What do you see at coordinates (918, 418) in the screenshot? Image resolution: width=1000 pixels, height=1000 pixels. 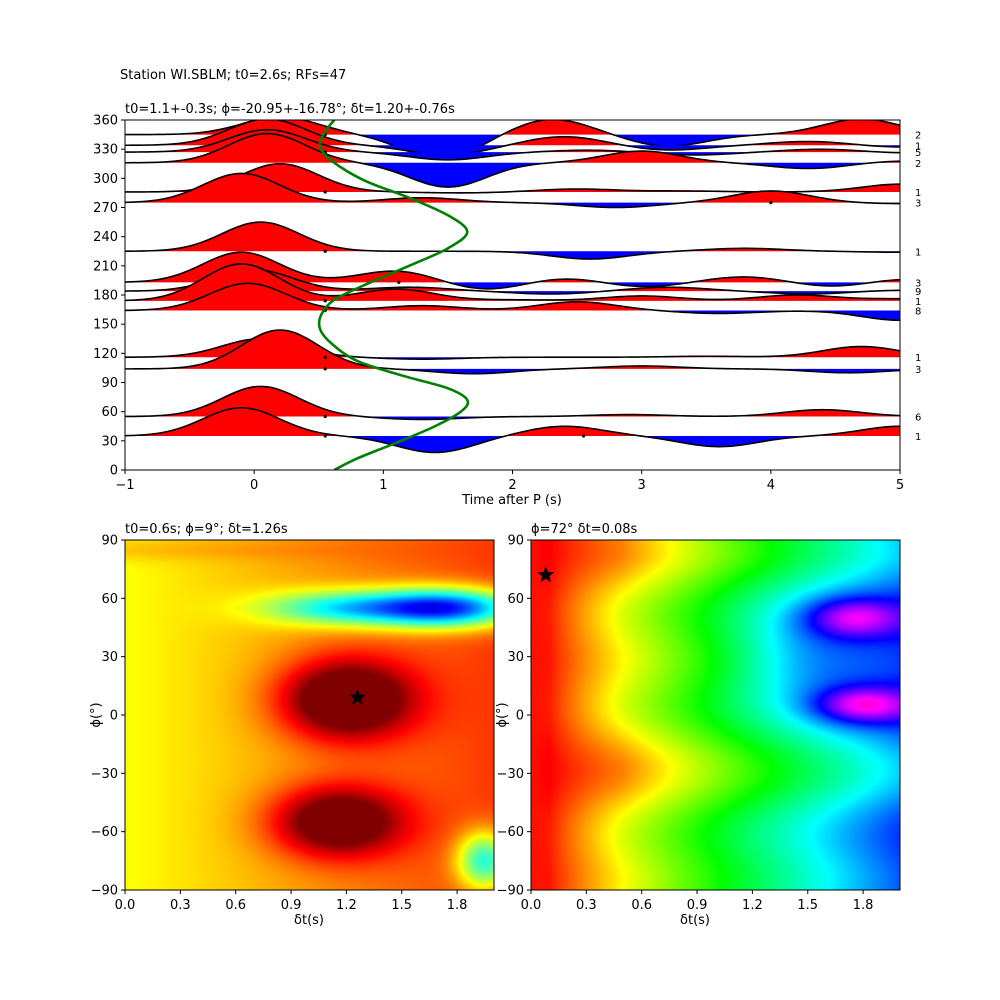 I see `trace-count-label: 6` at bounding box center [918, 418].